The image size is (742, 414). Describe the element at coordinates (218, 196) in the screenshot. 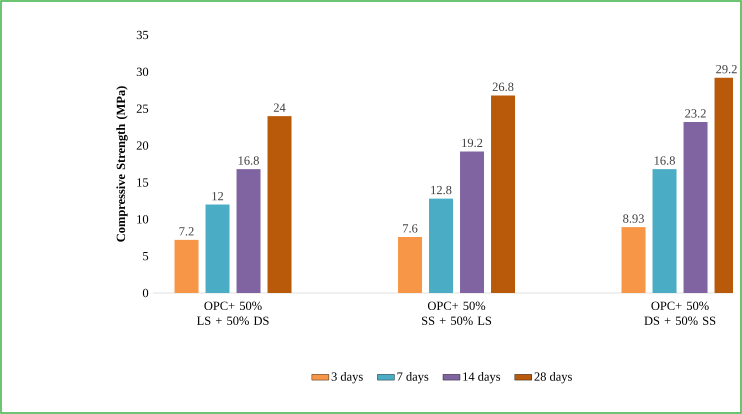

I see `data-label: 12` at that location.